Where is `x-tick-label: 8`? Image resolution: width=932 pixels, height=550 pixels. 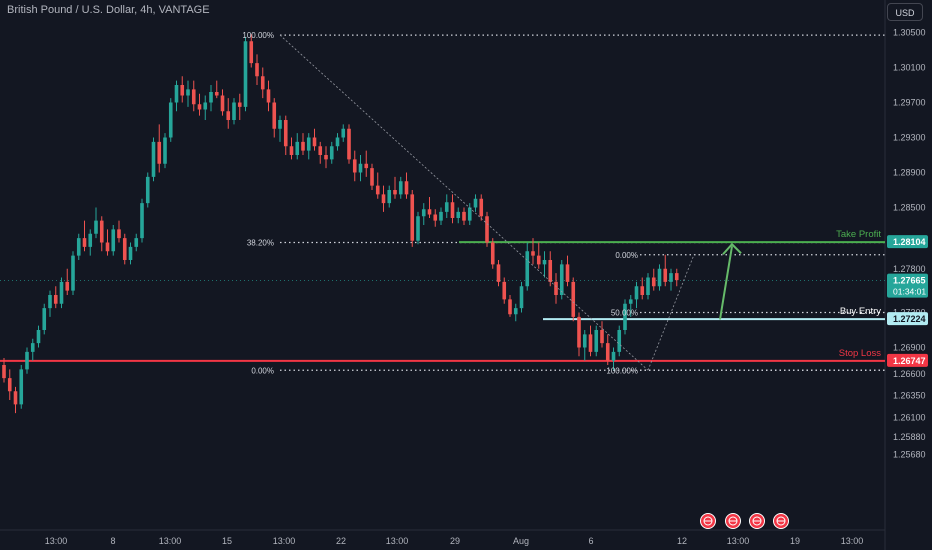 x-tick-label: 8 is located at coordinates (112, 541).